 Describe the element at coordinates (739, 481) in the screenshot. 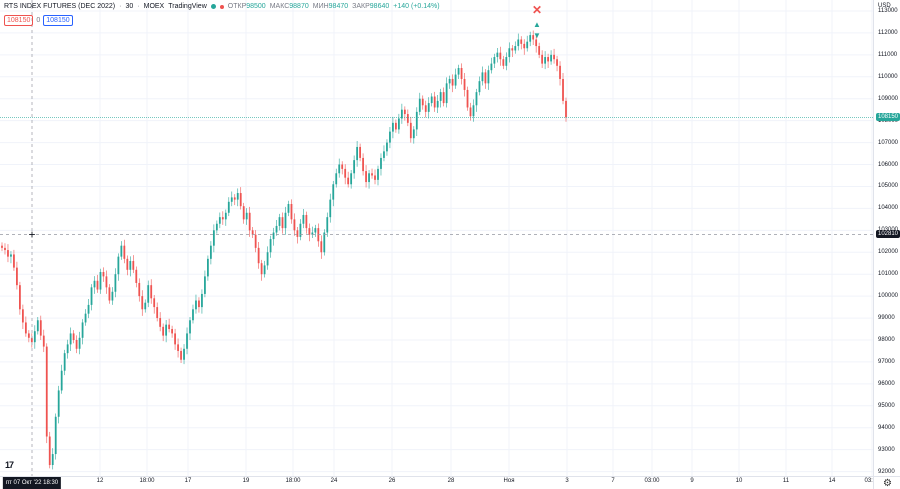

I see `time-tick-label: 10` at that location.